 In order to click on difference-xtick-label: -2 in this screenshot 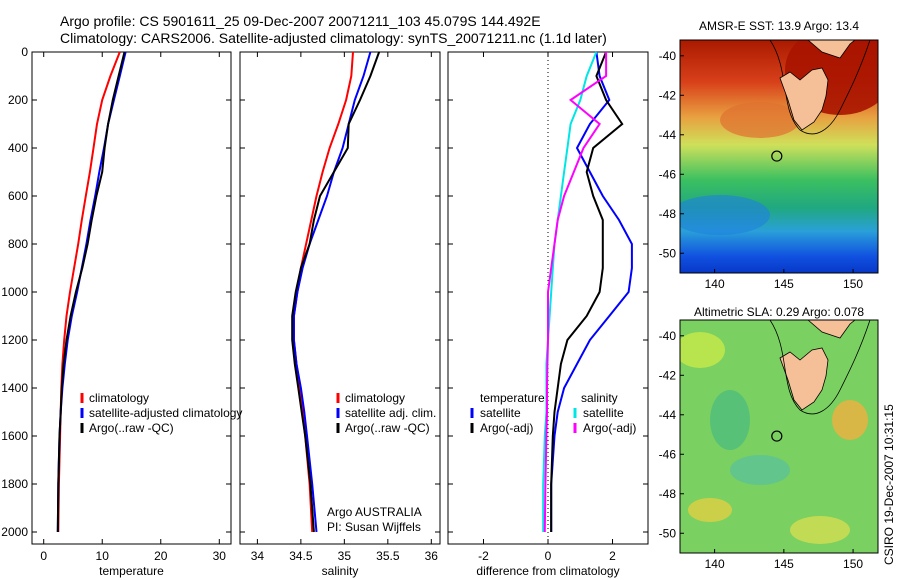, I will do `click(483, 556)`.